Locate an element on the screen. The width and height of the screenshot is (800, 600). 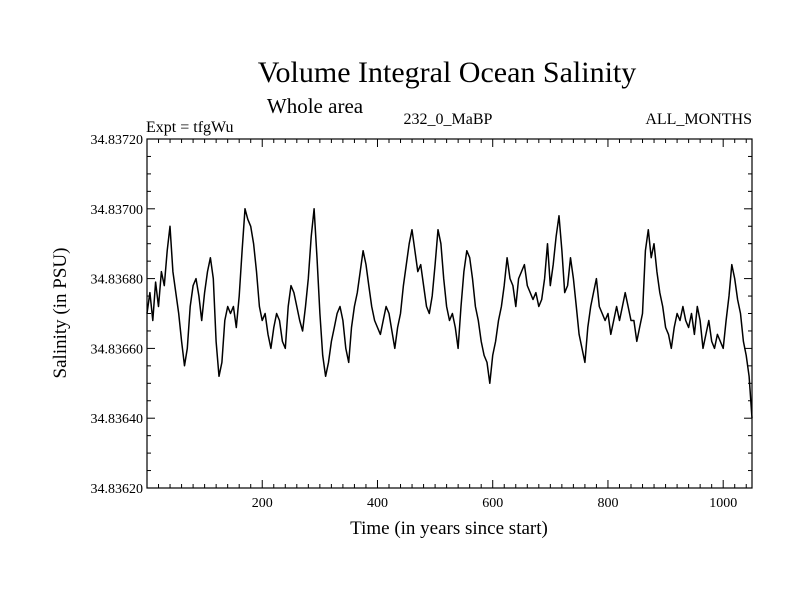
x-tick-label: 200 is located at coordinates (262, 503).